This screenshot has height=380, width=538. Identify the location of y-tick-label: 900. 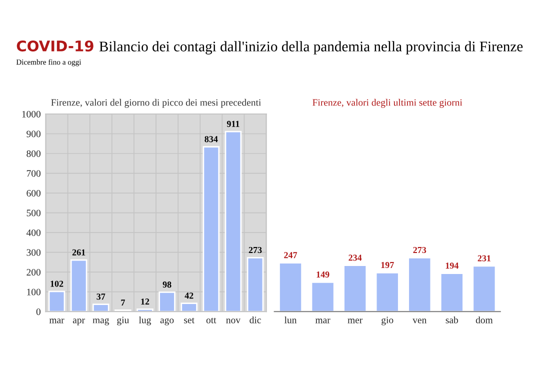
(33, 134).